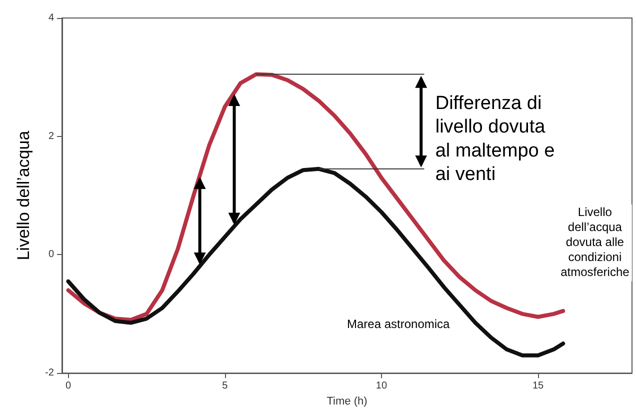  I want to click on x-tick-label: 0, so click(68, 386).